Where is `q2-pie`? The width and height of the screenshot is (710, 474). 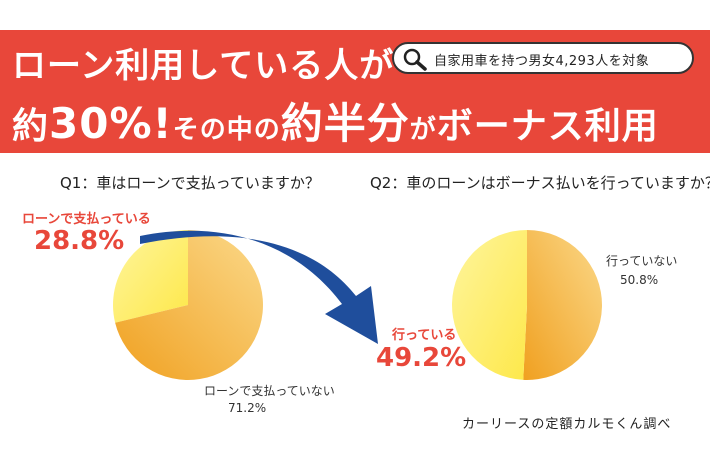 q2-pie is located at coordinates (526, 305).